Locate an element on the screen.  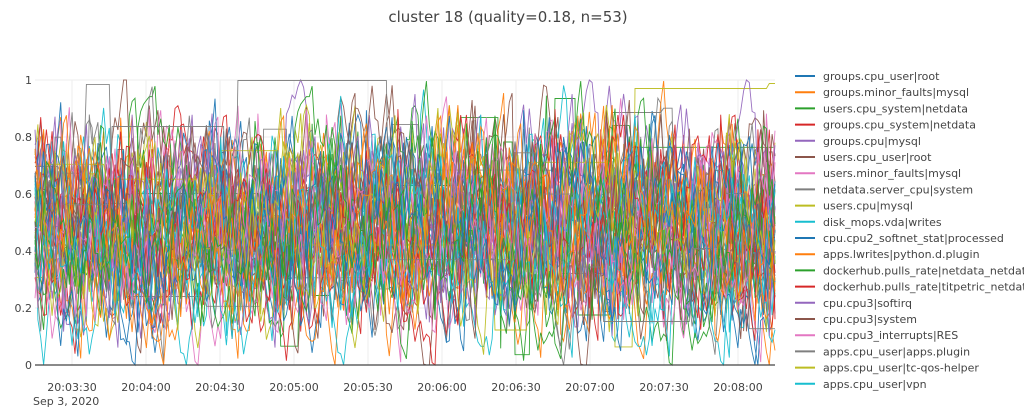
legend-item: groups.cpu|mysql is located at coordinates (858, 141).